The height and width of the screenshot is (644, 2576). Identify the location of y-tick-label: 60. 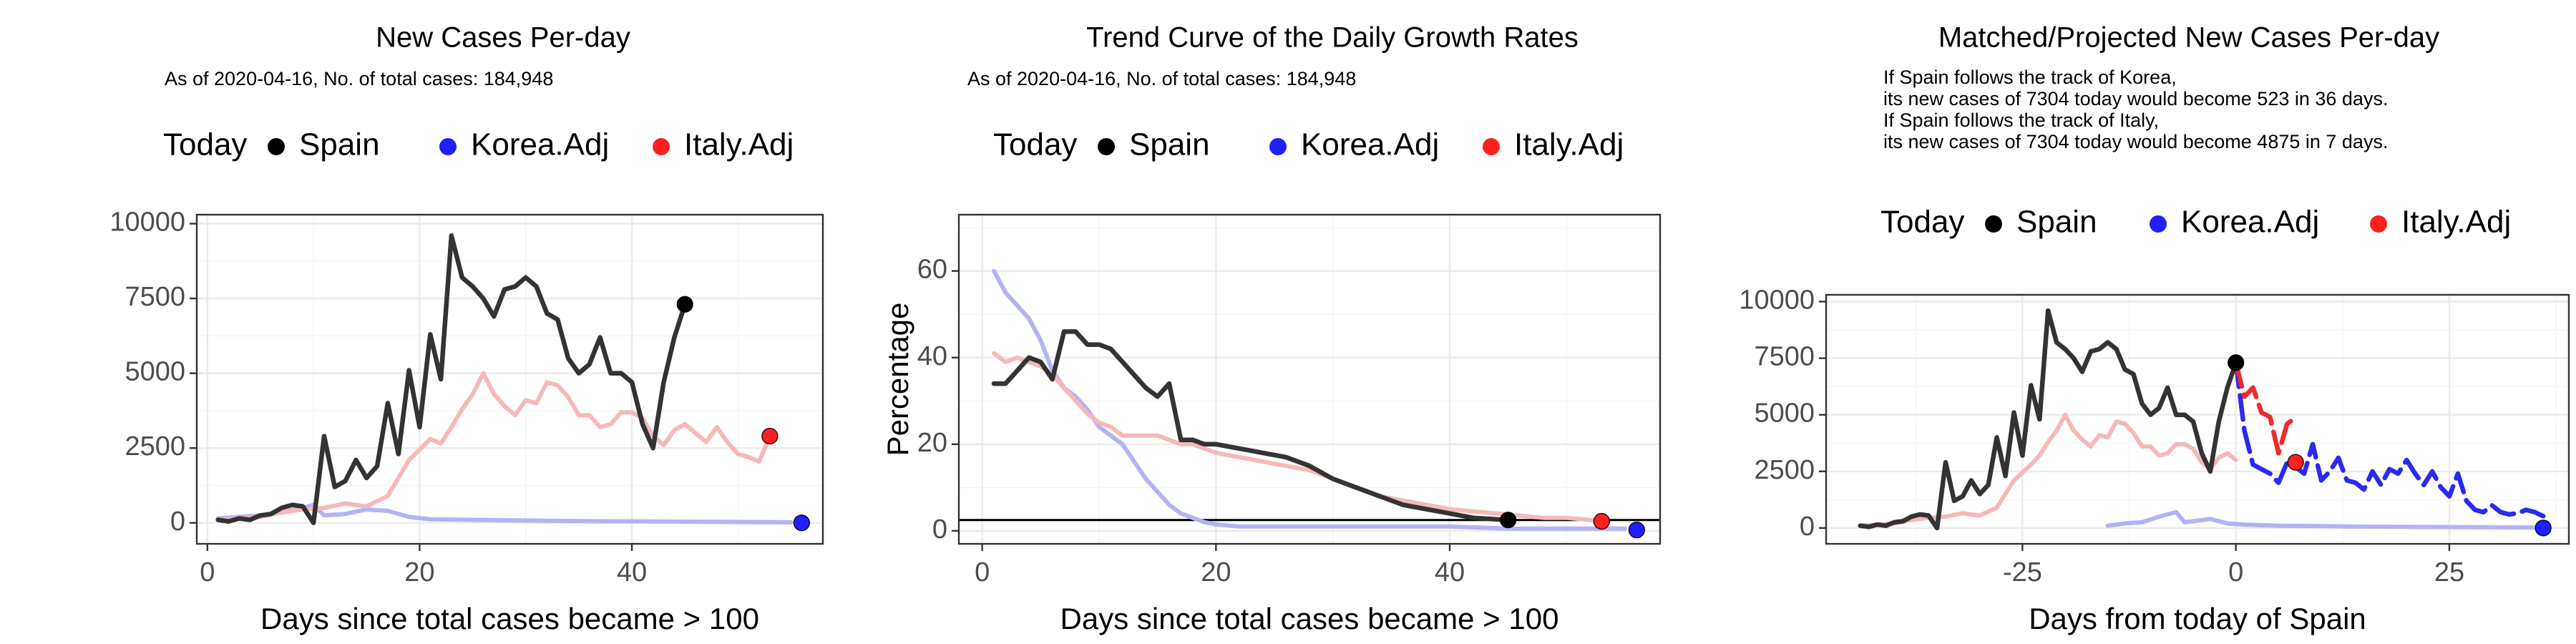
(932, 270).